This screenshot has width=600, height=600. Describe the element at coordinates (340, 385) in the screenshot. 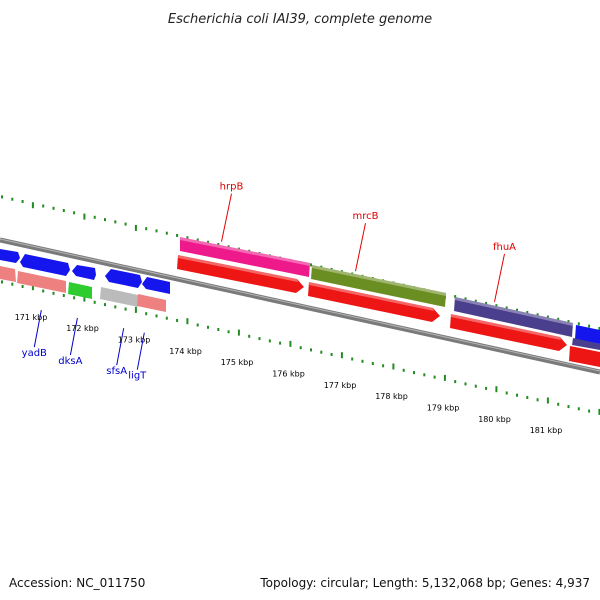

I see `scale-label: 177 kbp` at that location.